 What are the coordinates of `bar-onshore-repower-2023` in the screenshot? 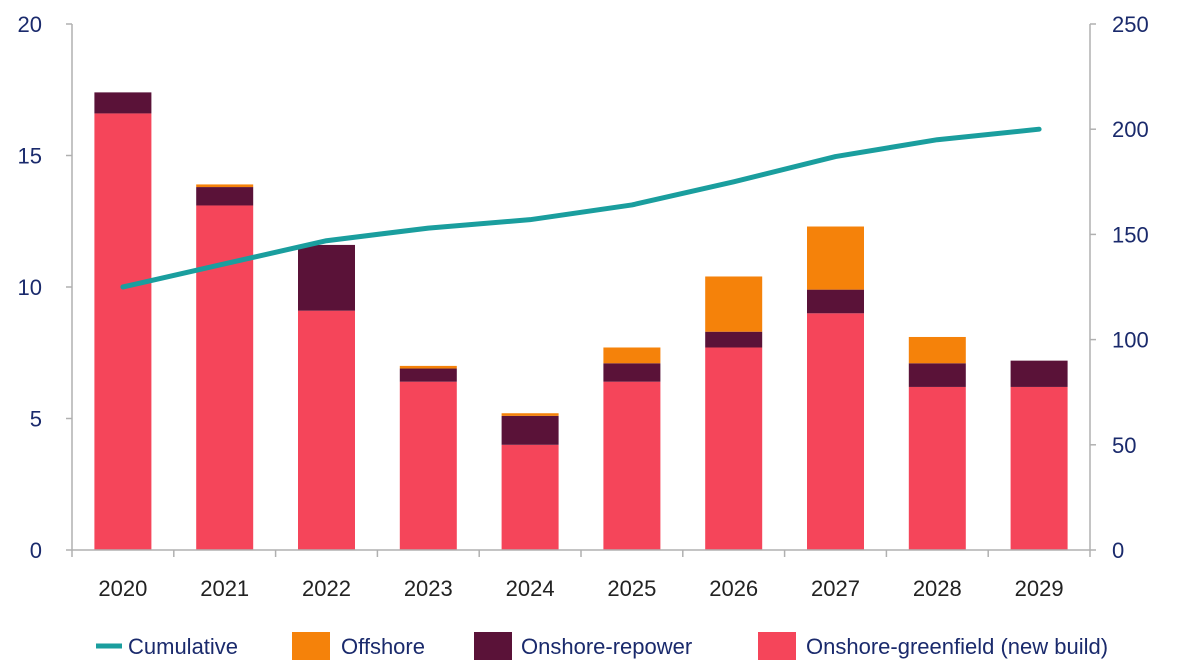 It's located at (428, 375).